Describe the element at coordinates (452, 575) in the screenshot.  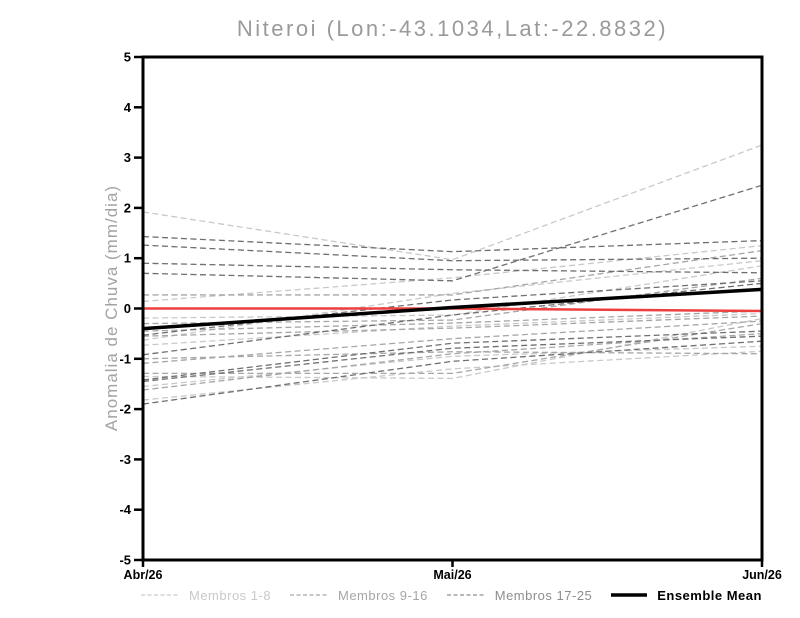
I see `x-tick-label: Mai/26` at that location.